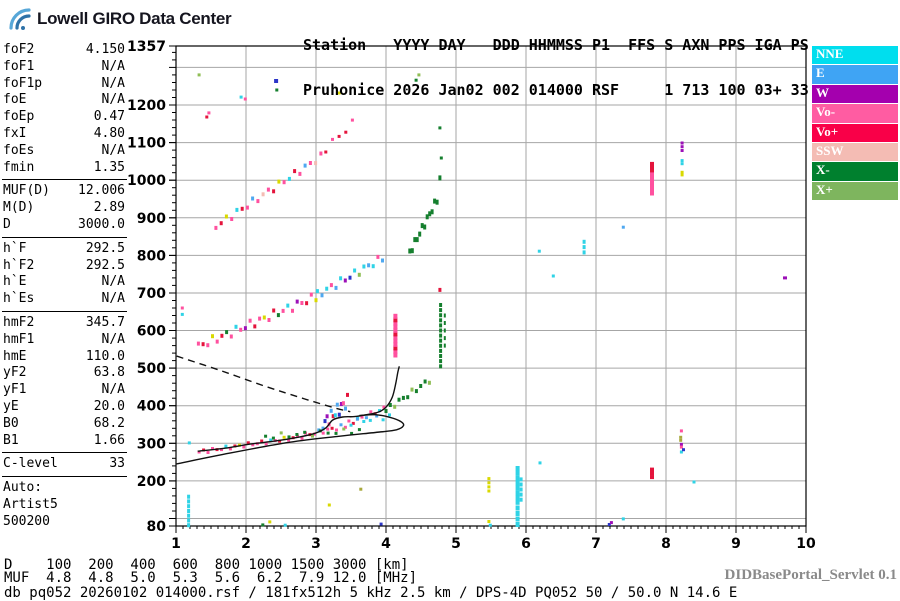 The height and width of the screenshot is (601, 900). I want to click on svg-text: 2, so click(246, 544).